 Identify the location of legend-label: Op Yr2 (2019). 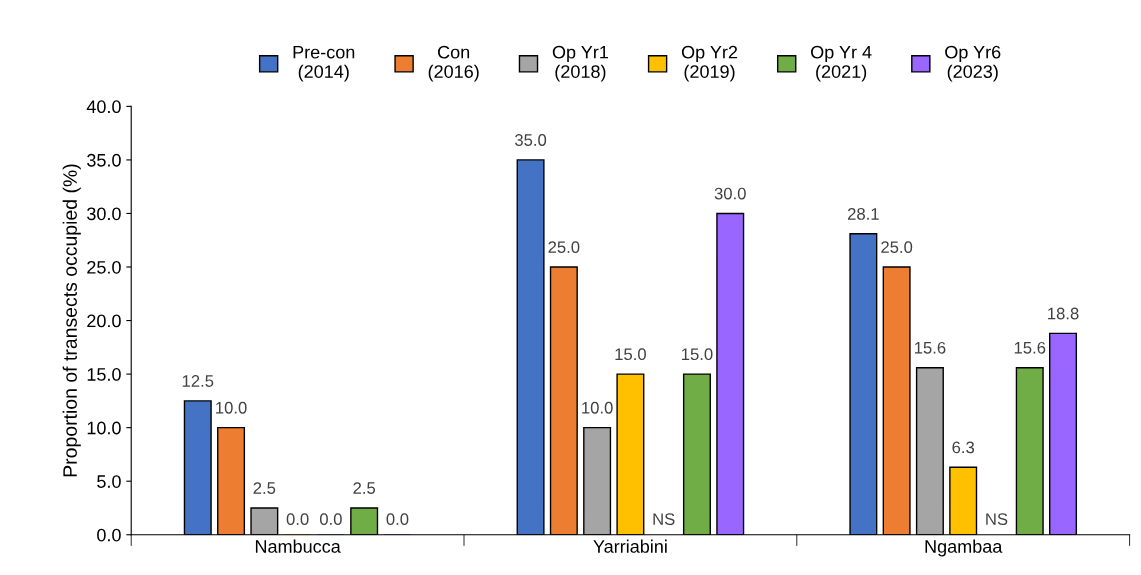
(709, 63).